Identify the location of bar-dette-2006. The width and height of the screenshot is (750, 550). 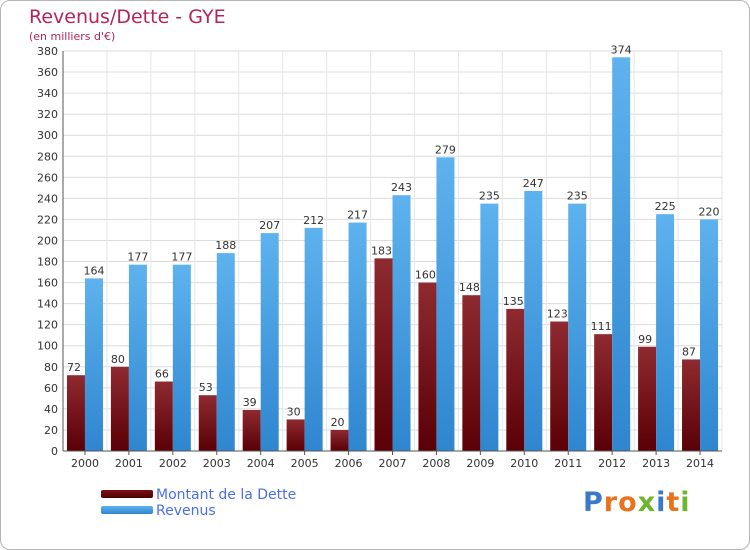
(339, 440).